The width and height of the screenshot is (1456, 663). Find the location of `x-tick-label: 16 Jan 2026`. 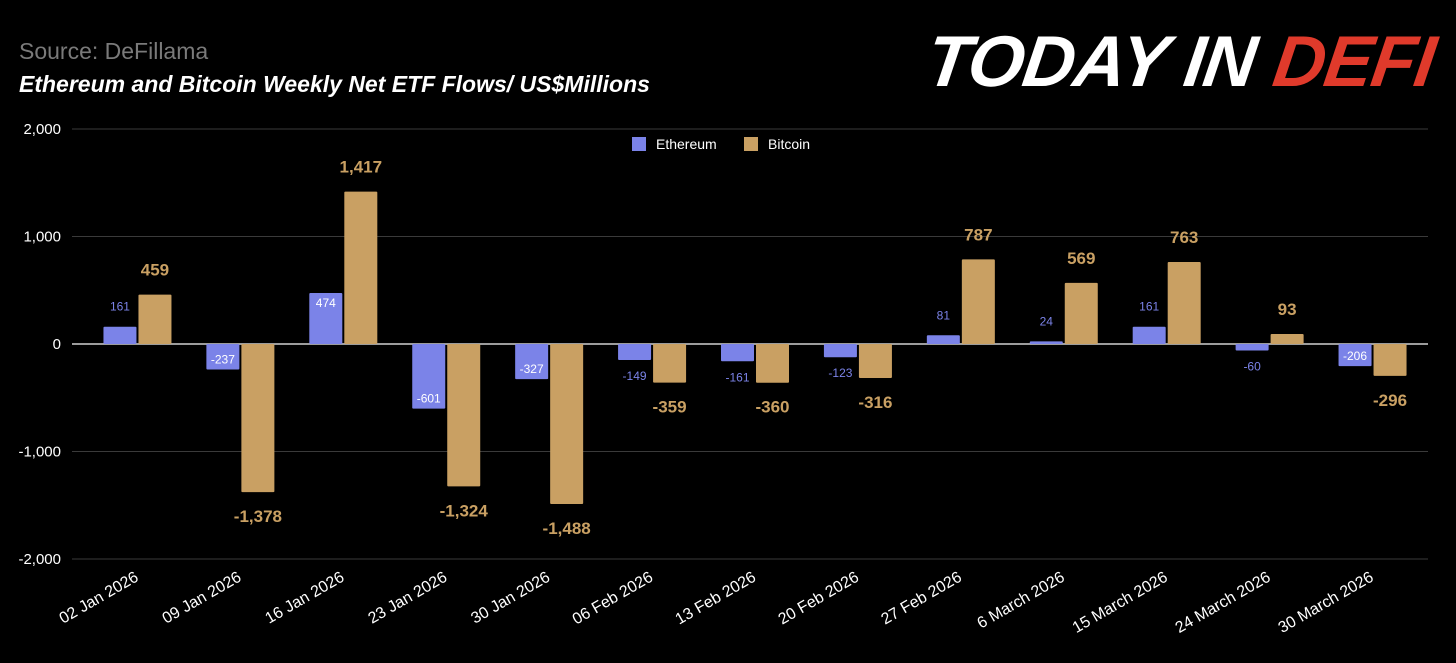

x-tick-label: 16 Jan 2026 is located at coordinates (305, 598).